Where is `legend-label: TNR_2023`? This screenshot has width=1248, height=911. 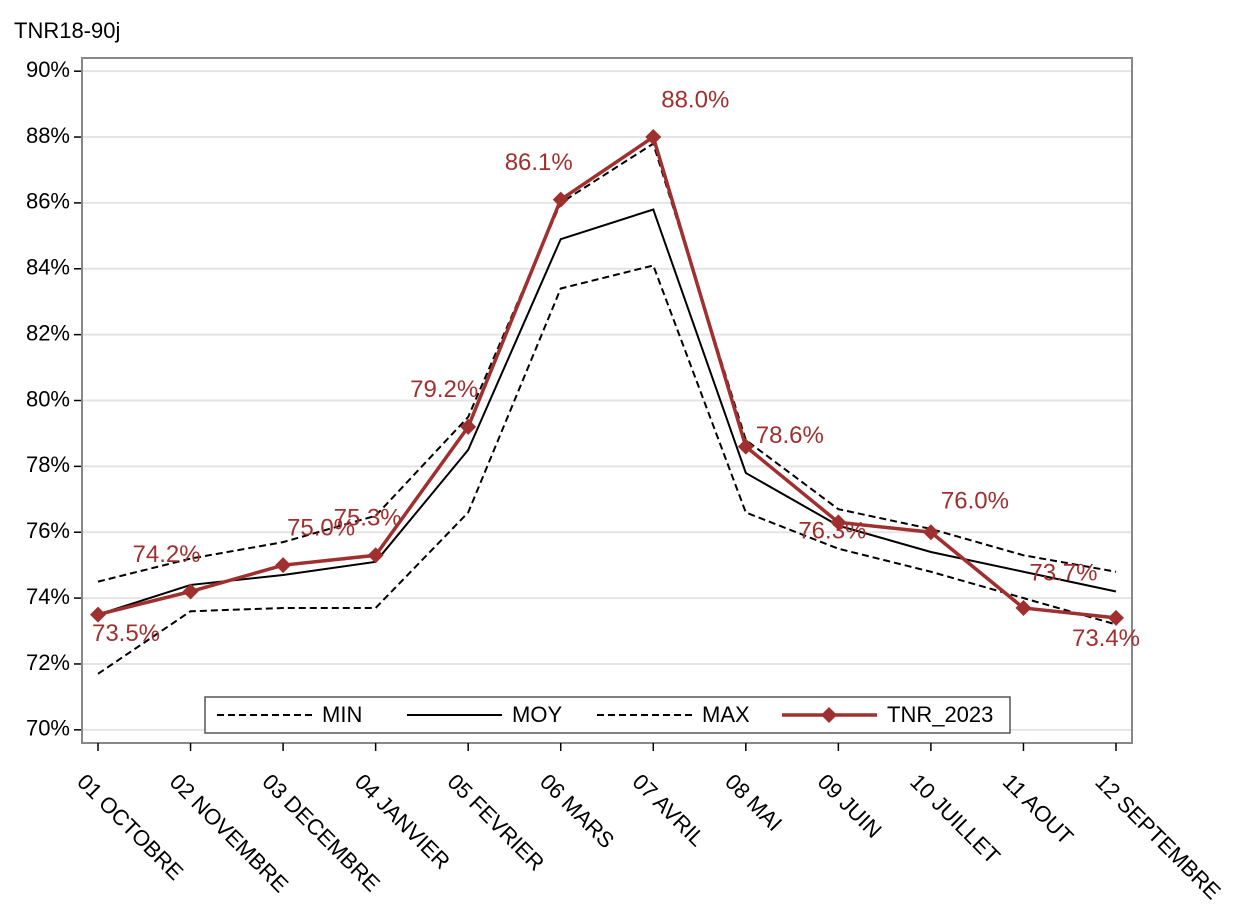
legend-label: TNR_2023 is located at coordinates (940, 714).